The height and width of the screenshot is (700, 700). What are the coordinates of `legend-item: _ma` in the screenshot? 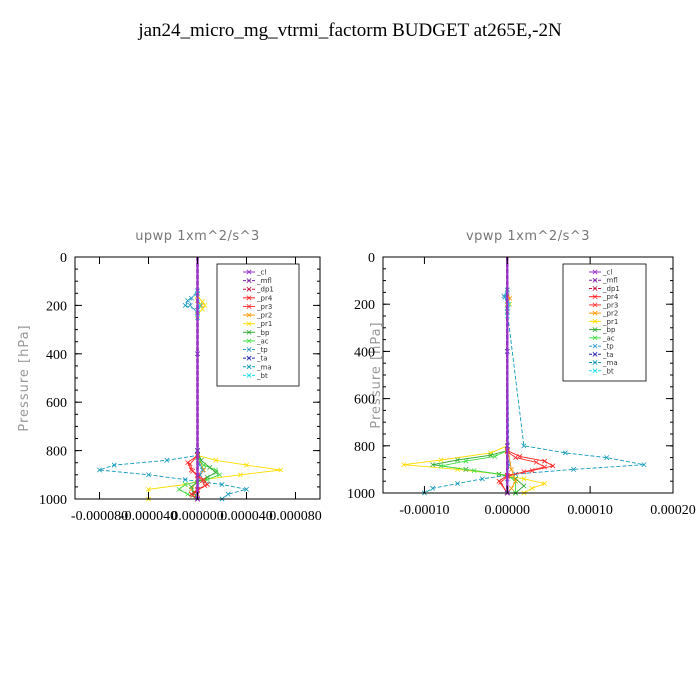 It's located at (257, 367).